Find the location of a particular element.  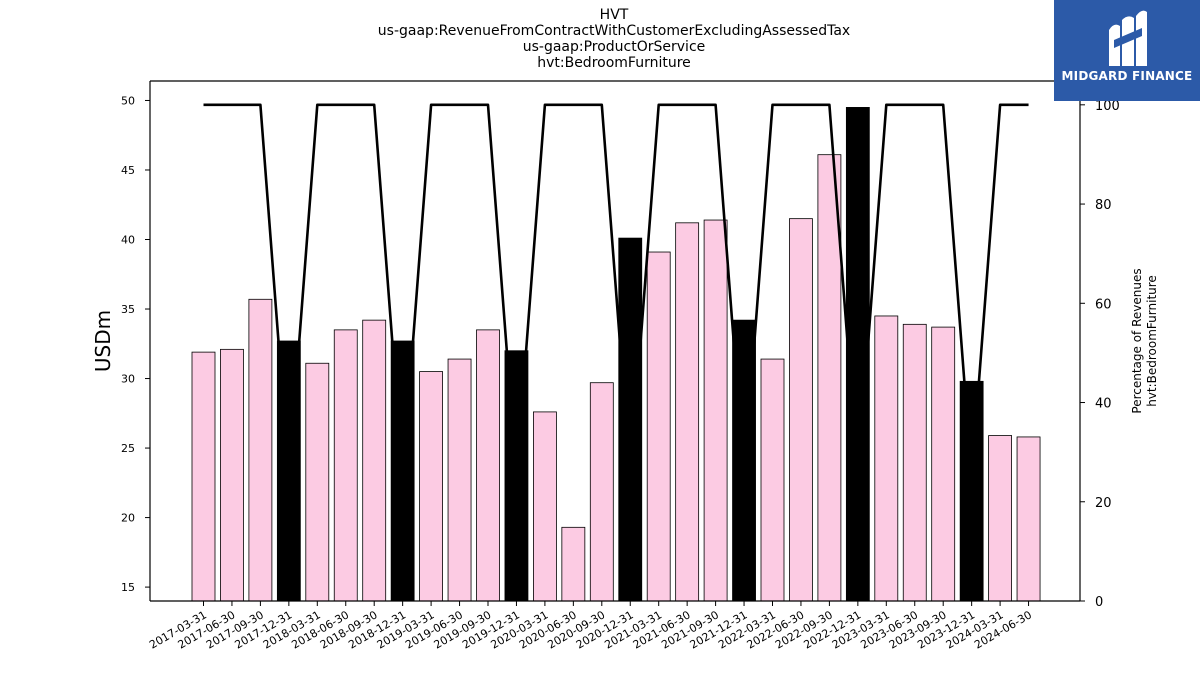

y-right-tick-label: 80 is located at coordinates (1103, 205).